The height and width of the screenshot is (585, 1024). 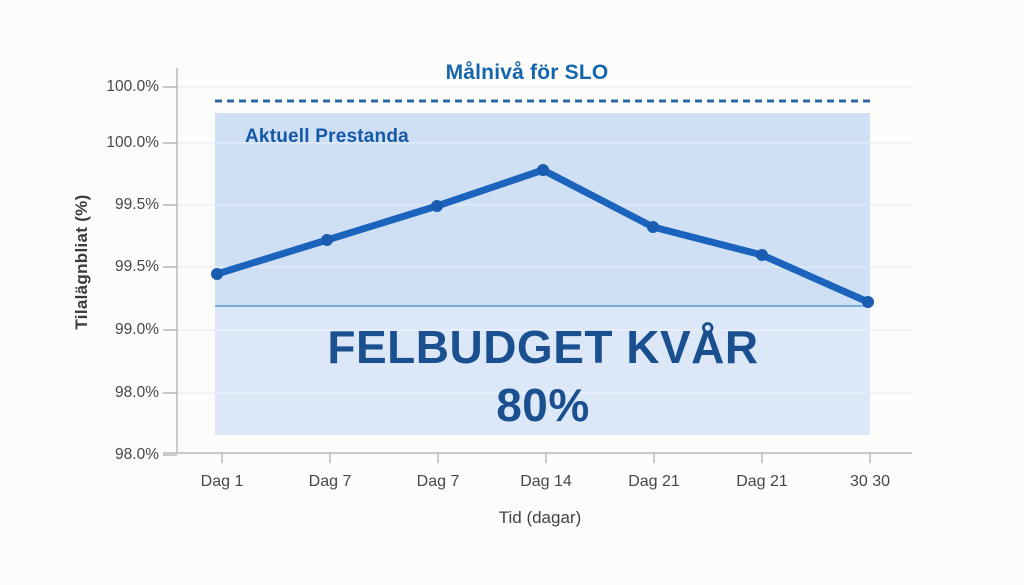 I want to click on x-axis-title: Tid (dagar), so click(x=540, y=517).